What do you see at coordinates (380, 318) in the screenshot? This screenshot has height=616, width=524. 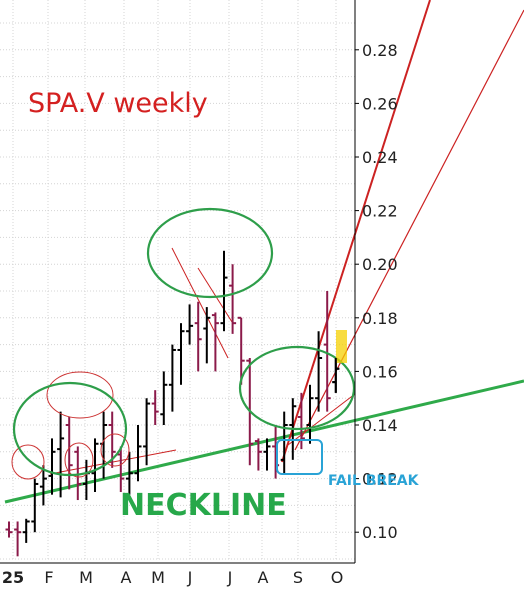 I see `y-tick-label: 0.18` at bounding box center [380, 318].